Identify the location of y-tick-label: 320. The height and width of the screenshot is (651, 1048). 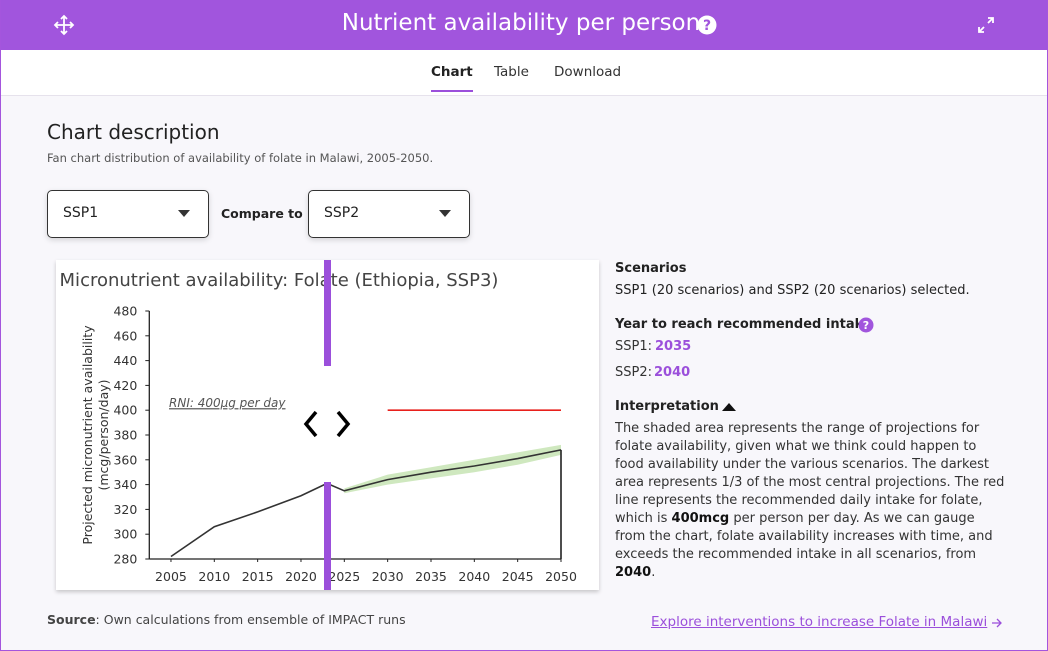
(125, 509).